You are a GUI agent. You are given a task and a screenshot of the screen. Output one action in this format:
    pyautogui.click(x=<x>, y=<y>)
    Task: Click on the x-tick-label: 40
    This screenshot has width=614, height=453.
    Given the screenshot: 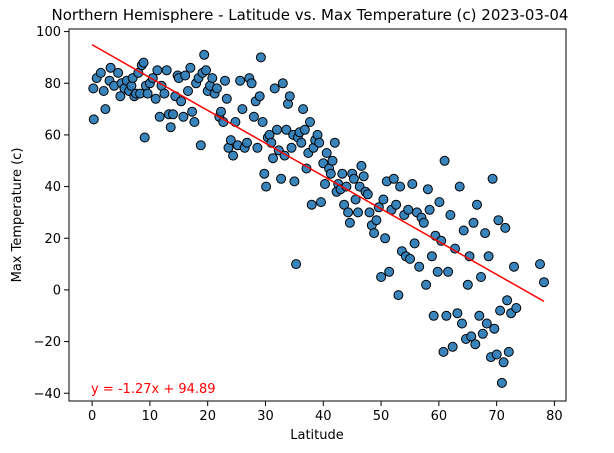 What is the action you would take?
    pyautogui.click(x=323, y=416)
    